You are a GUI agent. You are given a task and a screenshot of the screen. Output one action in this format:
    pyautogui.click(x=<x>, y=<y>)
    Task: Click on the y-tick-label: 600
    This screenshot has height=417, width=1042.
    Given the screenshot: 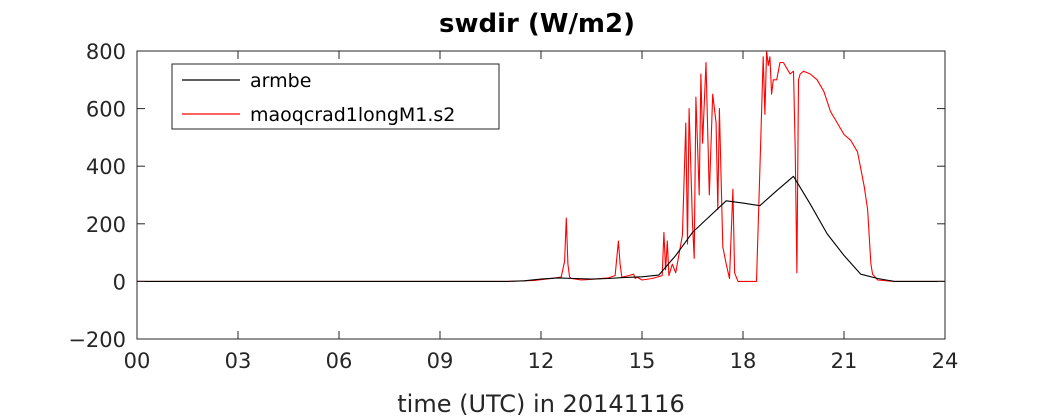 What is the action you would take?
    pyautogui.click(x=106, y=110)
    